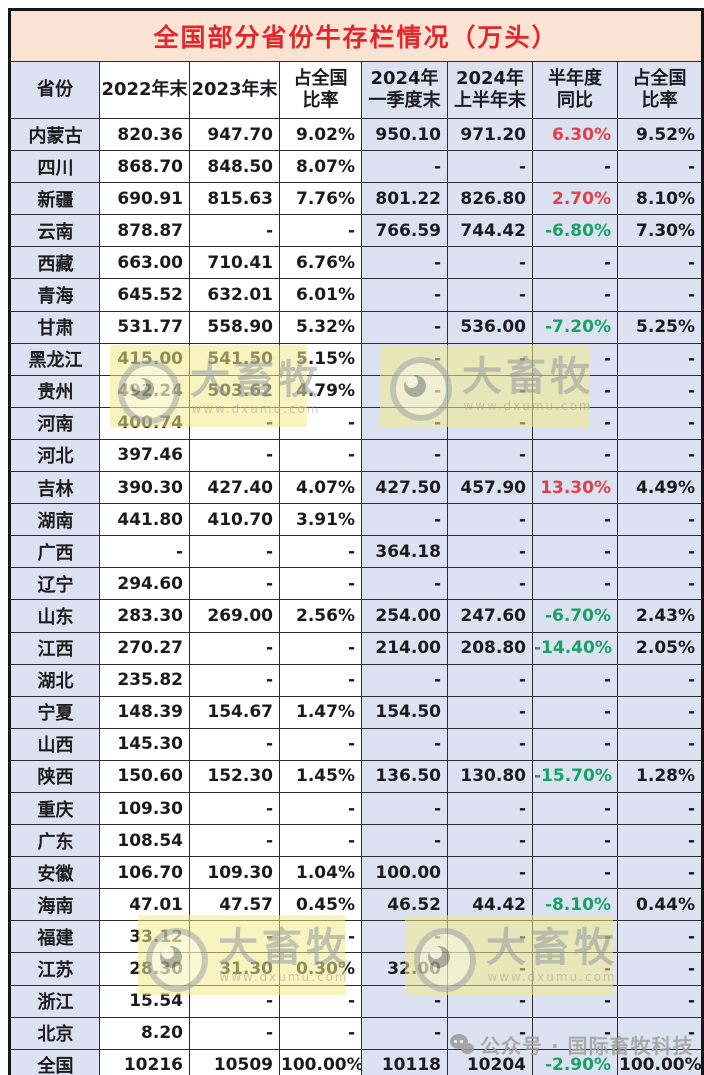 This screenshot has width=704, height=1075. What do you see at coordinates (144, 263) in the screenshot?
I see `cell-2022: 663.00` at bounding box center [144, 263].